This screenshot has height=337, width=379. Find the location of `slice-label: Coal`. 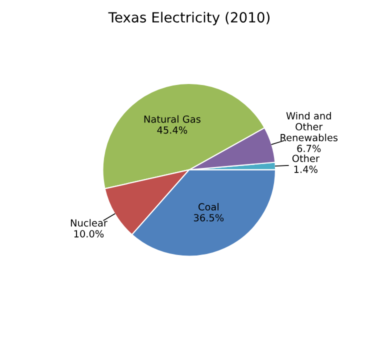

slice-label: Coal is located at coordinates (208, 207).